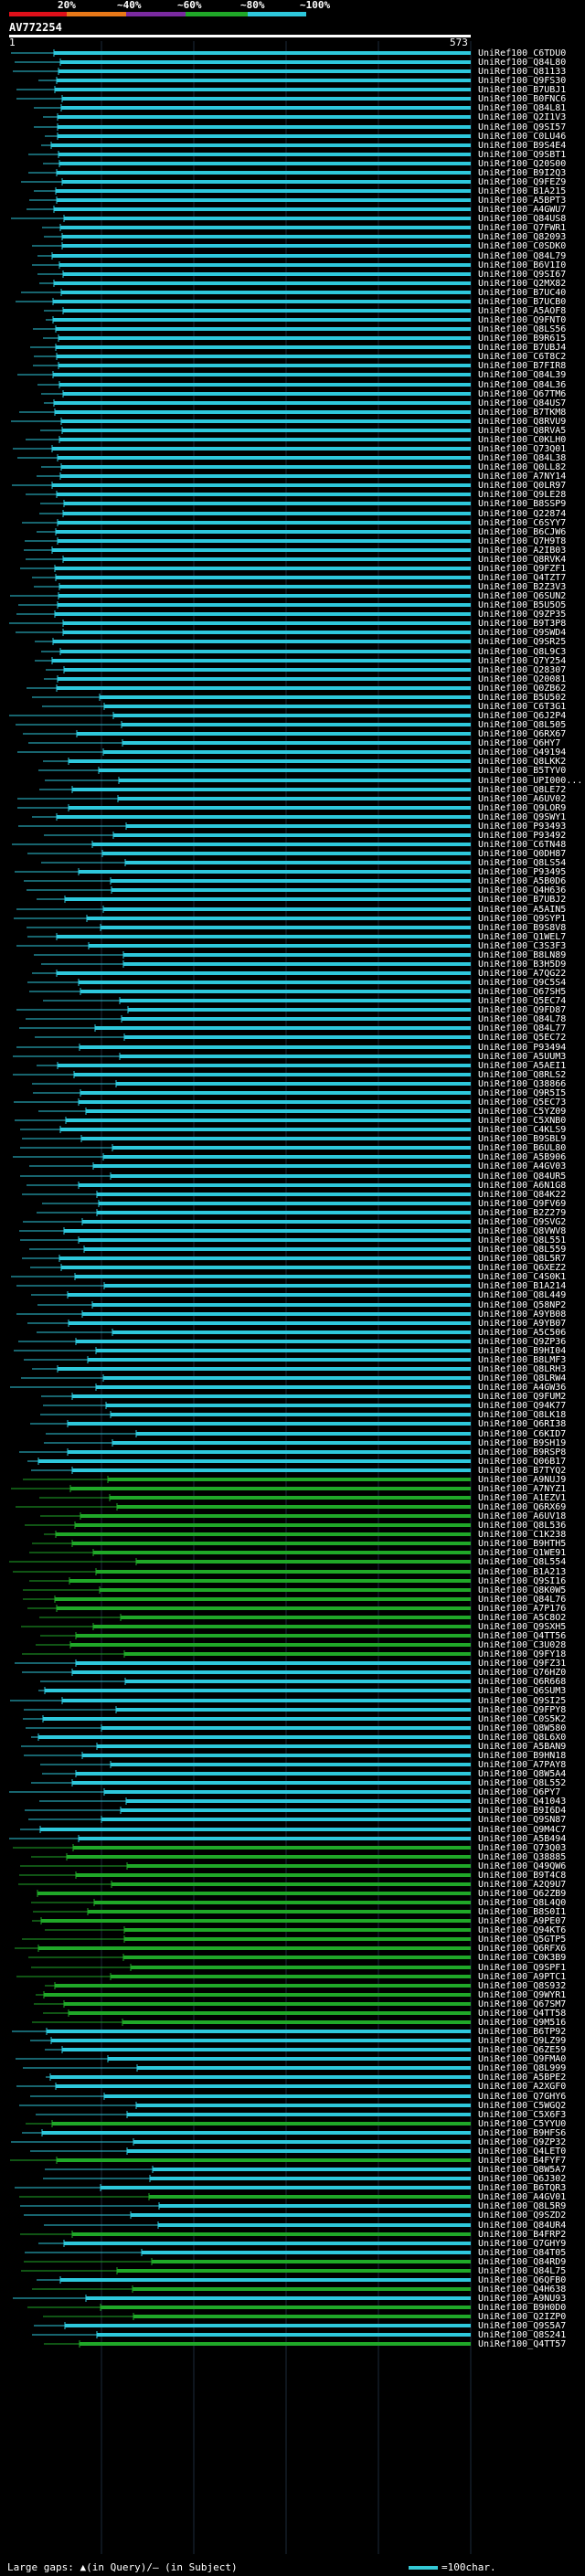 The height and width of the screenshot is (2576, 585). I want to click on hit-label: UniRef100_Q5EC73, so click(522, 1102).